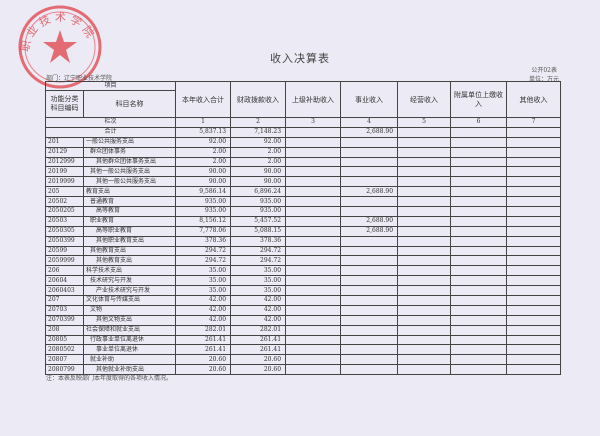  Describe the element at coordinates (129, 221) in the screenshot. I see `row-name: 职业教育` at that location.